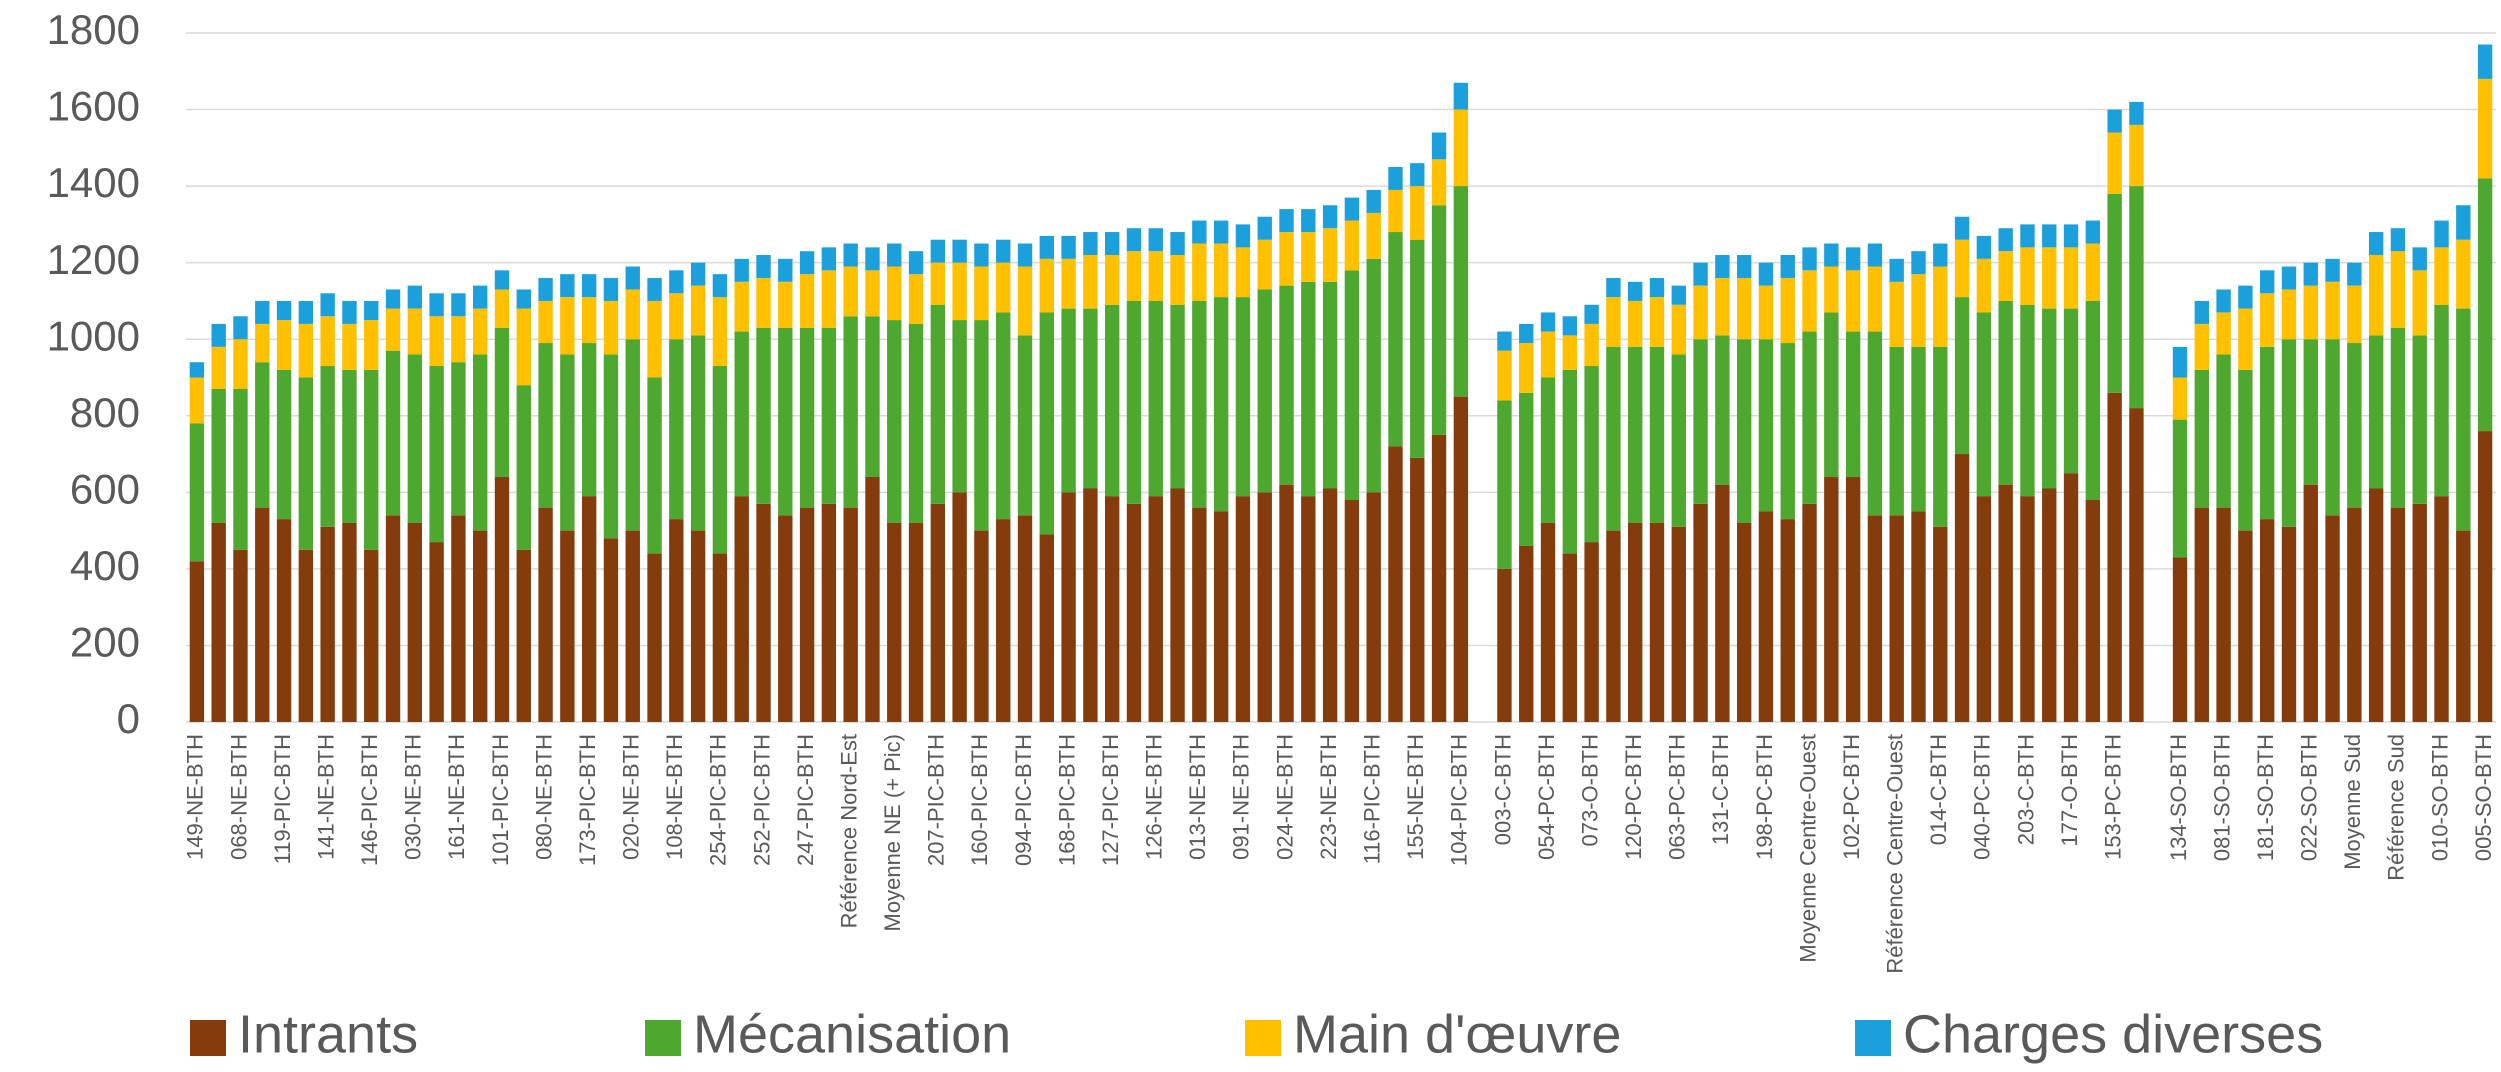 Image resolution: width=2501 pixels, height=1072 pixels. What do you see at coordinates (1110, 800) in the screenshot?
I see `x-tick-label: 127-PIC-BTH` at bounding box center [1110, 800].